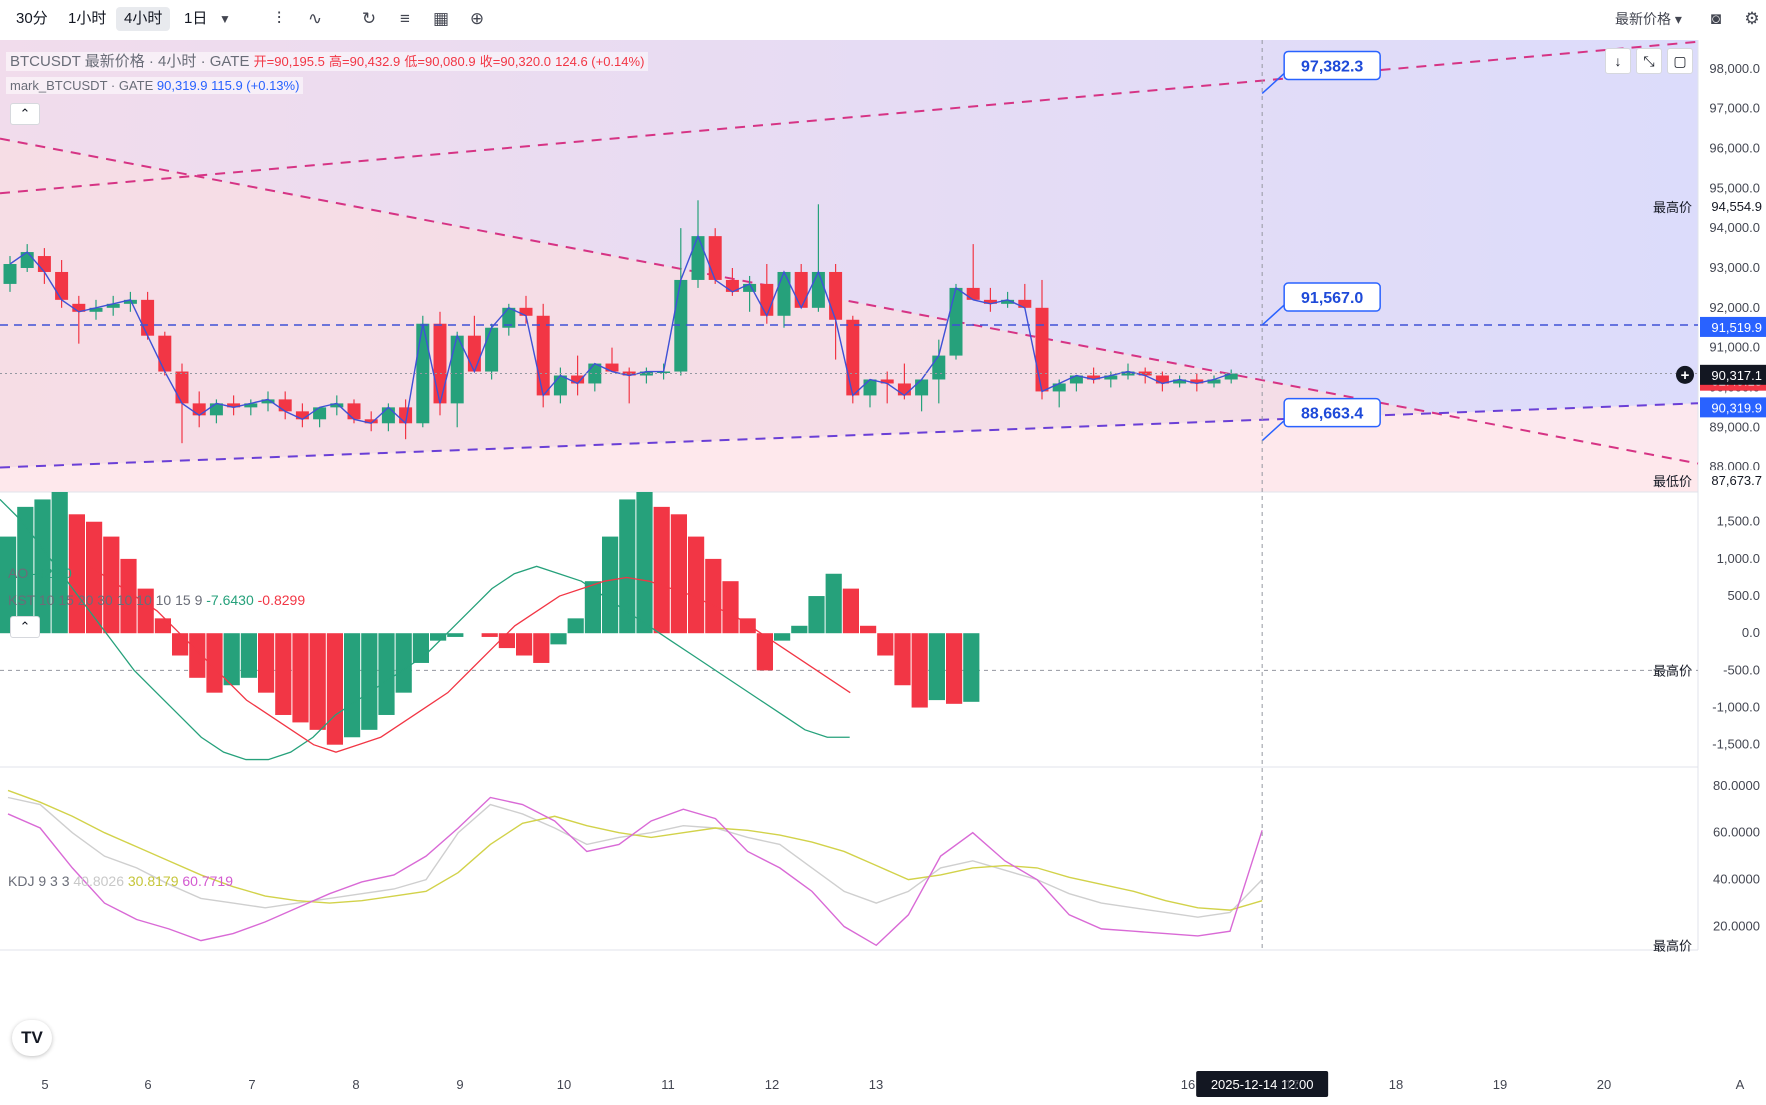 Image resolution: width=1766 pixels, height=1105 pixels. I want to click on level-label: 88,663.4, so click(1332, 414).